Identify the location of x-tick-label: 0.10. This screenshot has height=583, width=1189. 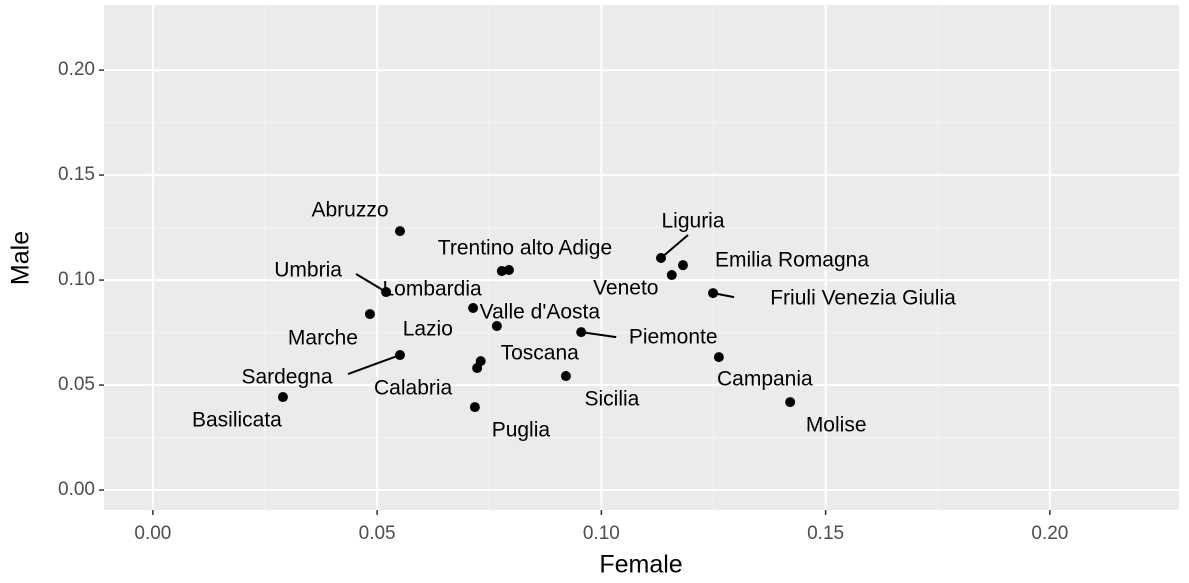
(601, 533).